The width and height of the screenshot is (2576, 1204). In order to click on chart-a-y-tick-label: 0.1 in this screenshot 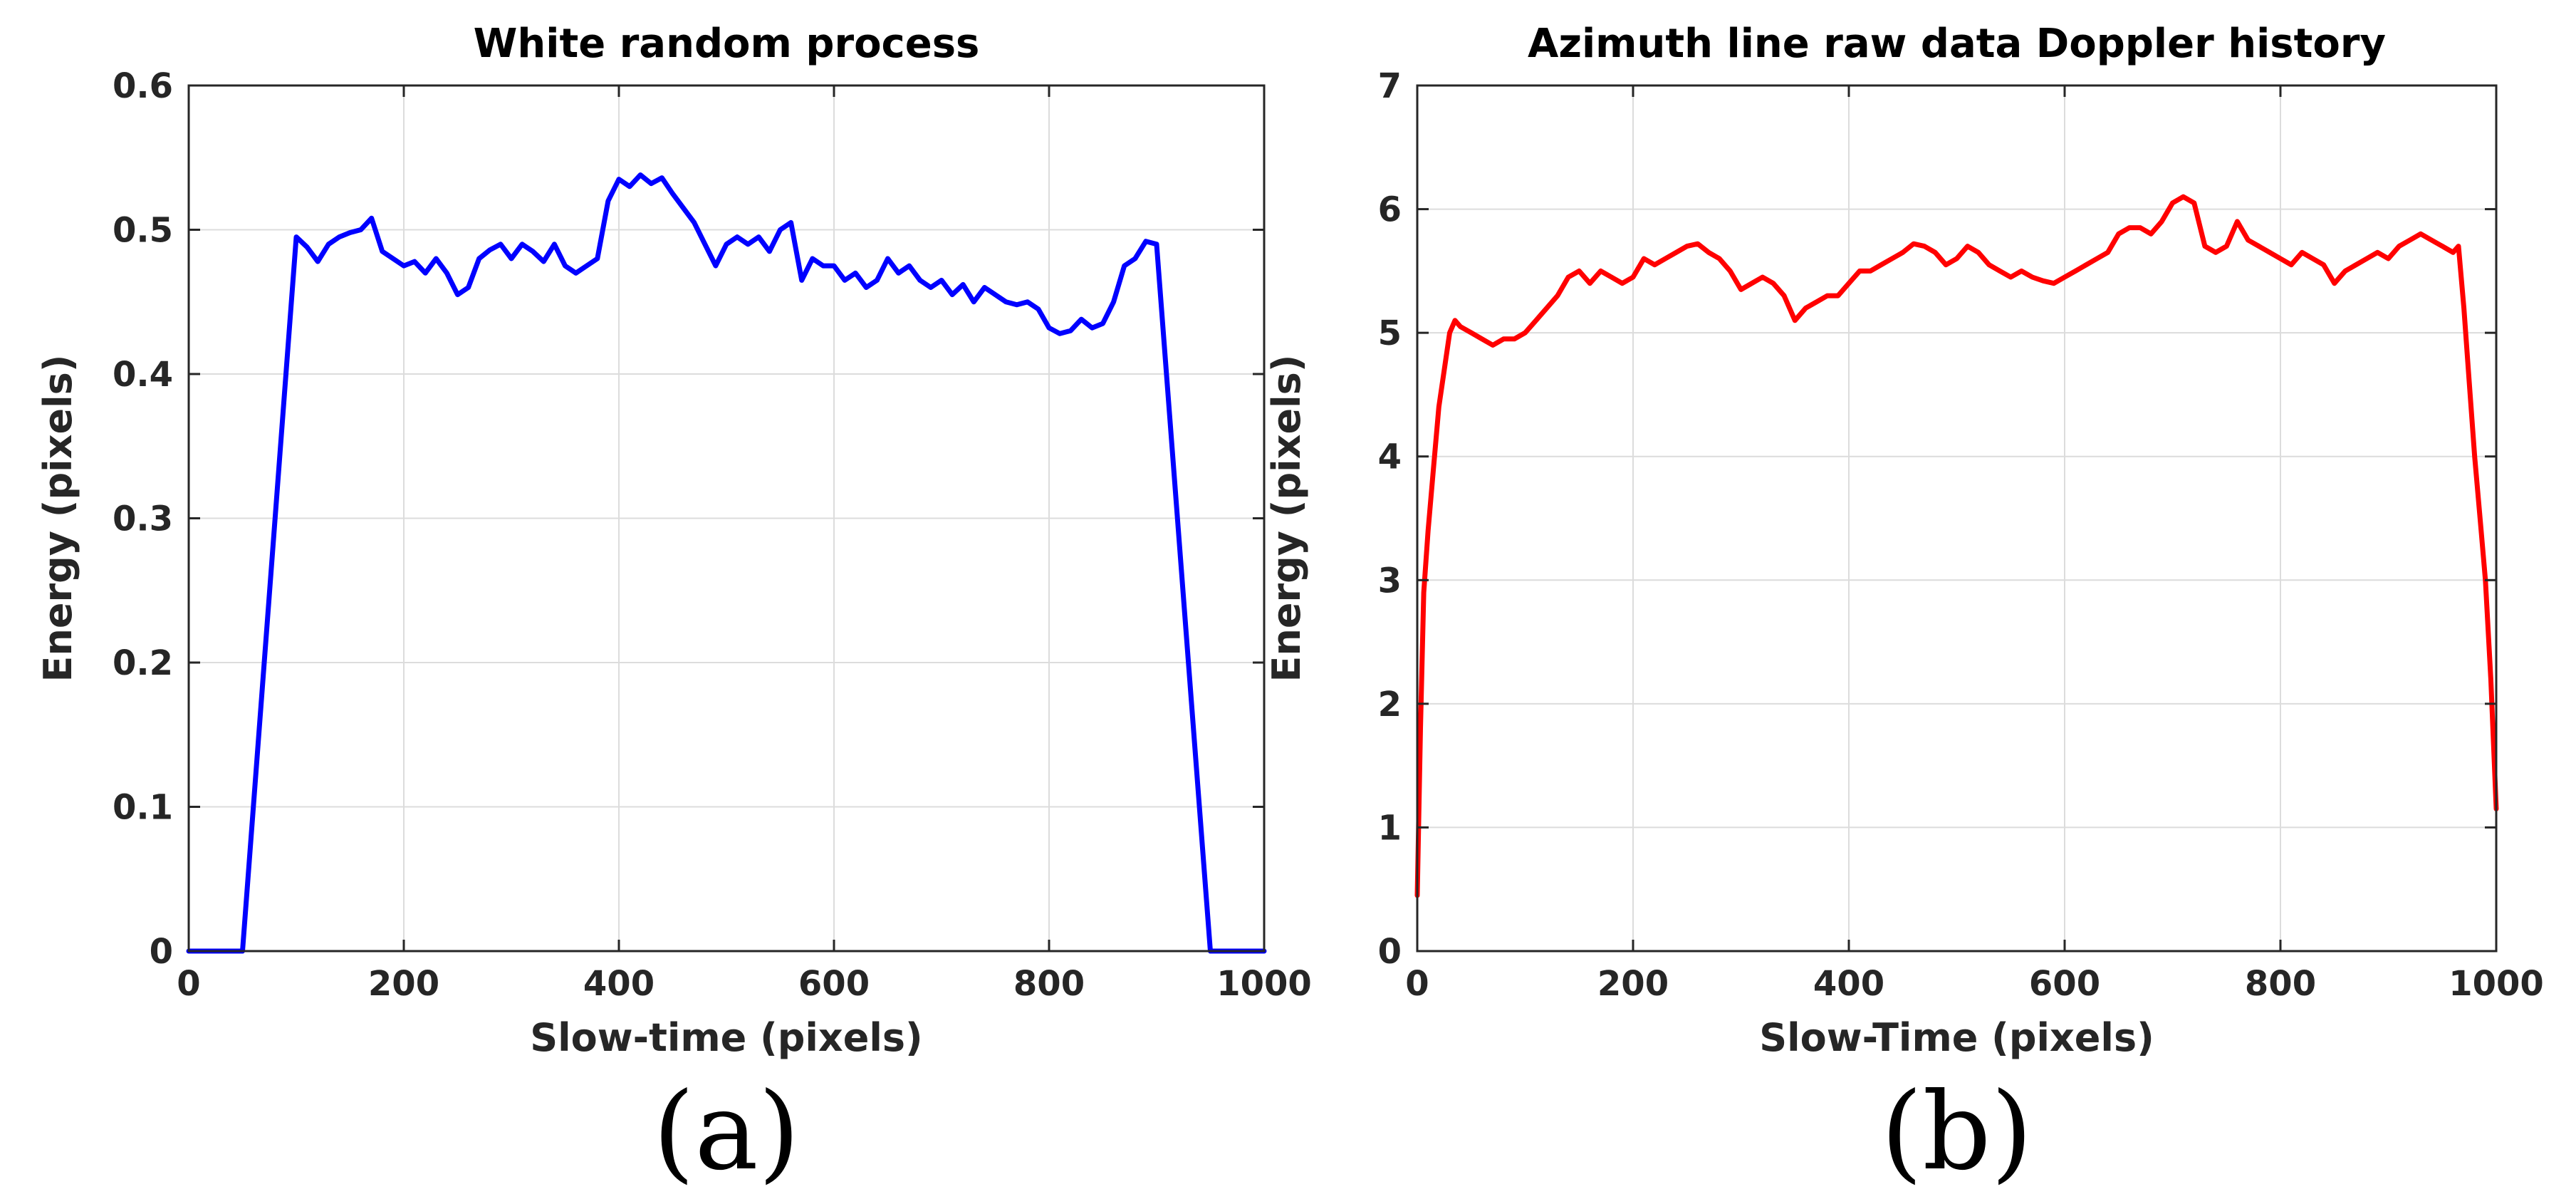, I will do `click(143, 808)`.